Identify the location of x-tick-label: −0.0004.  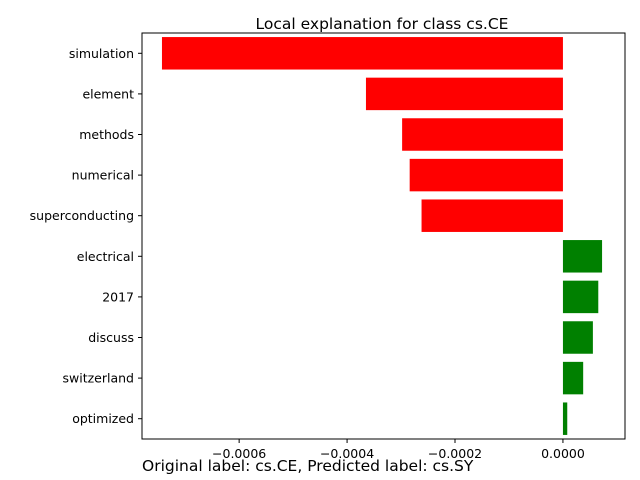
(347, 453).